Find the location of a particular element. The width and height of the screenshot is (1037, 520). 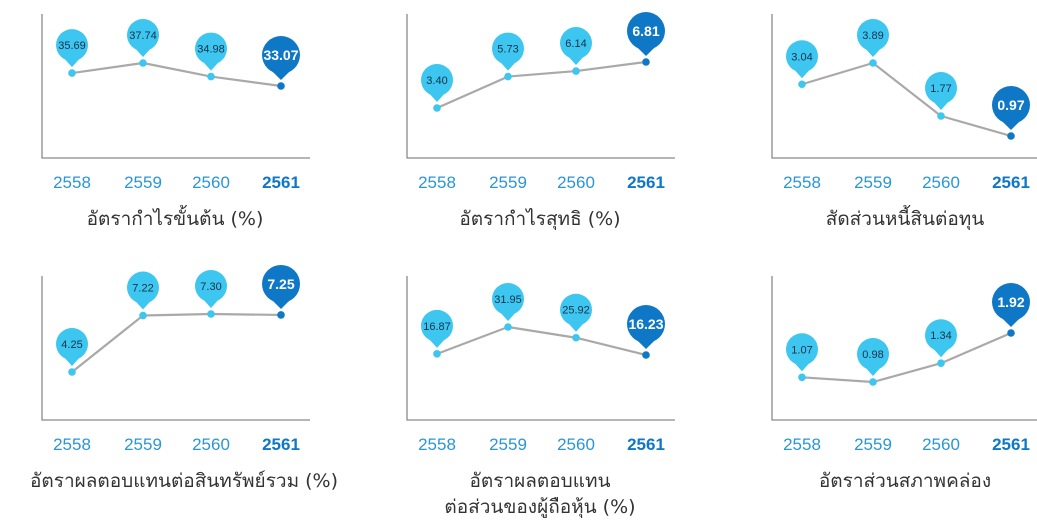

chart-title: อัตราส่วนสภาพคล่อง is located at coordinates (905, 481).